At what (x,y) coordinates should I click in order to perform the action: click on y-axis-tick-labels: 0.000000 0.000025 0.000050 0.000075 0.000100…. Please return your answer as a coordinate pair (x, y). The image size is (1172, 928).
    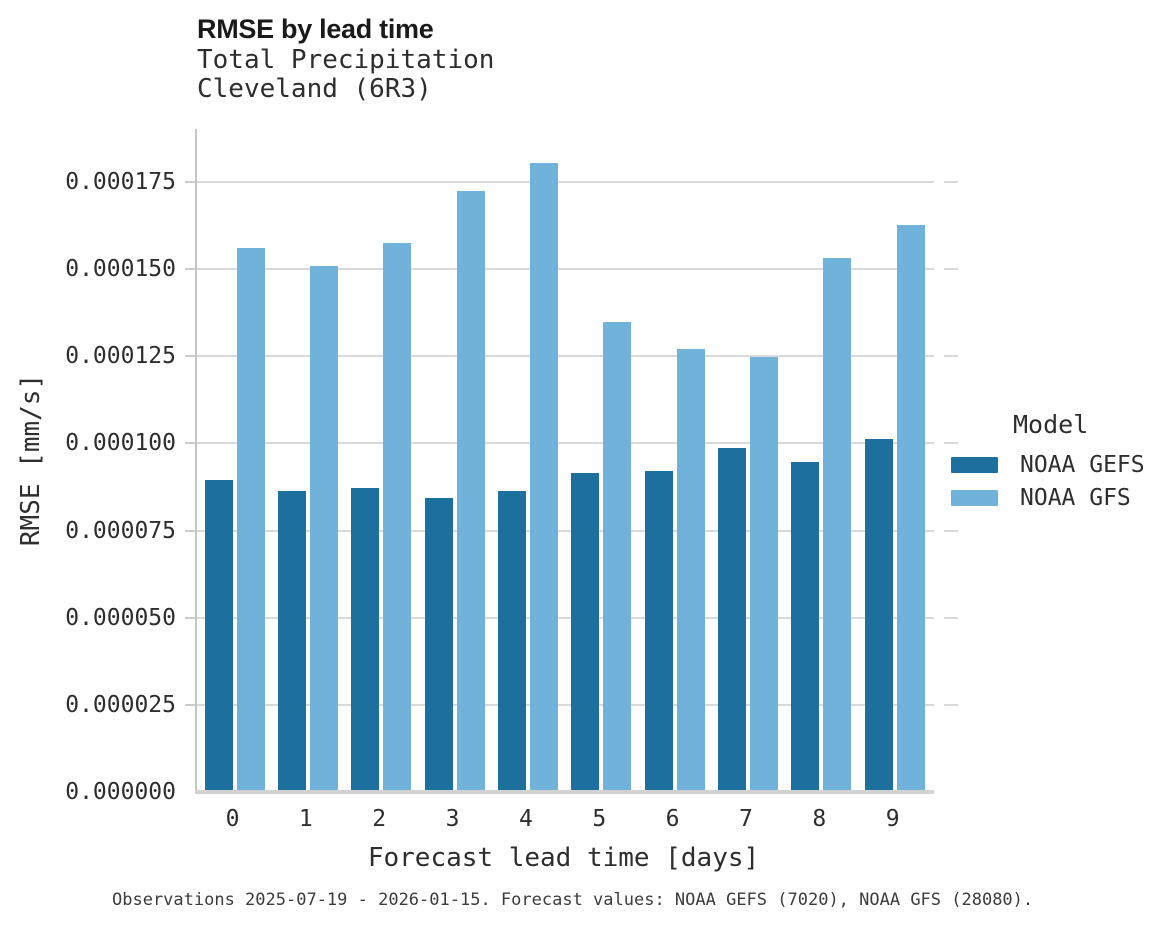
    Looking at the image, I should click on (90, 467).